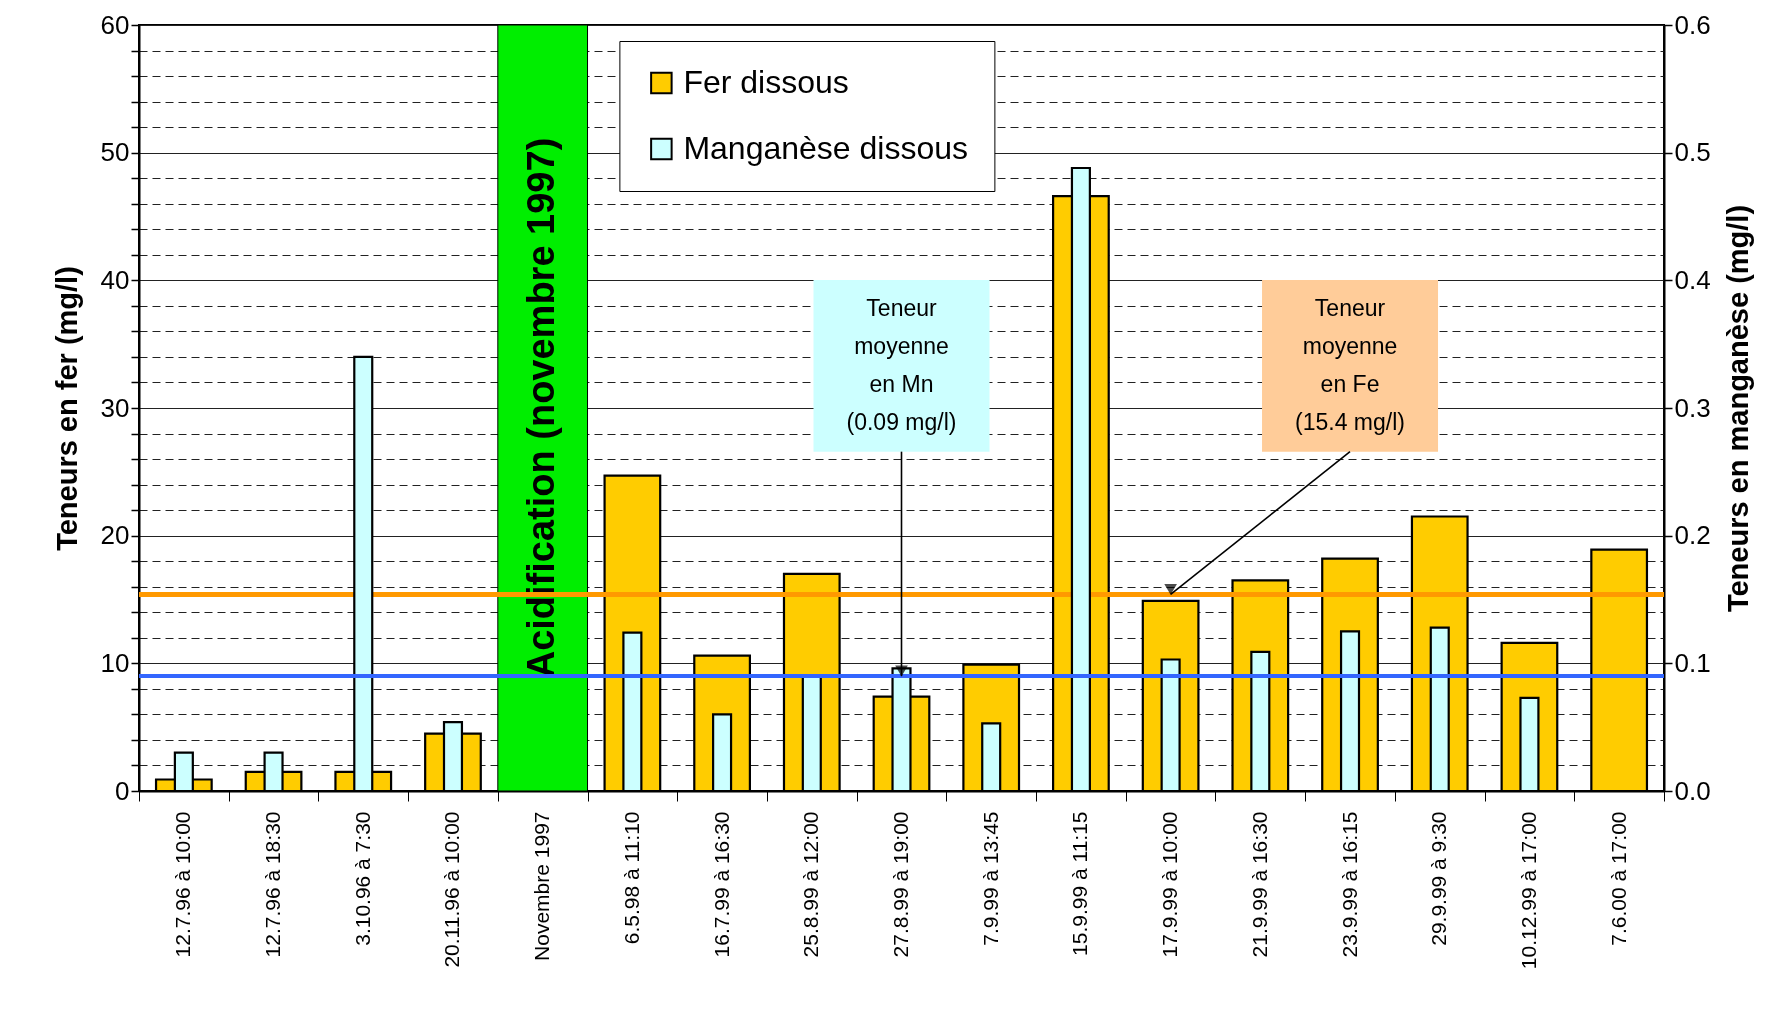 Image resolution: width=1789 pixels, height=1028 pixels. I want to click on legend-label: Manganèse dissous, so click(825, 148).